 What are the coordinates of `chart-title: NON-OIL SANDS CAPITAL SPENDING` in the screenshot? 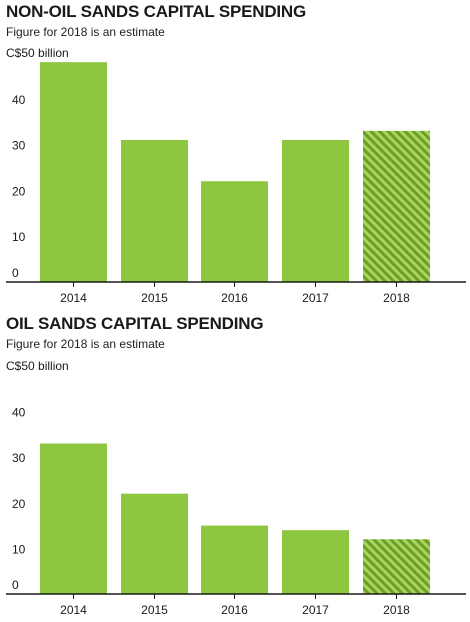 It's located at (156, 11).